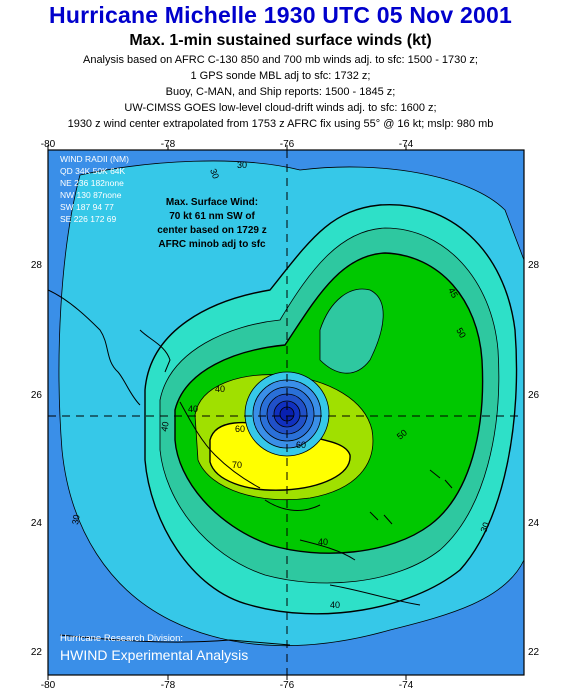 Image resolution: width=561 pixels, height=690 pixels. Describe the element at coordinates (92, 183) in the screenshot. I see `wind-radii-row: NE 236 182none` at that location.